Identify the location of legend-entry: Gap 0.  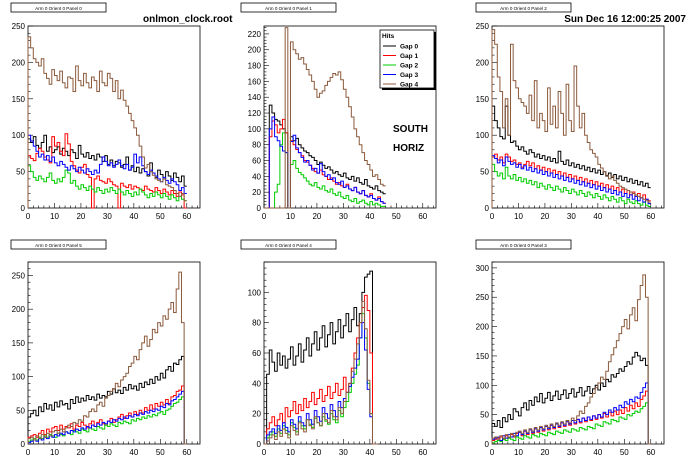
(409, 47).